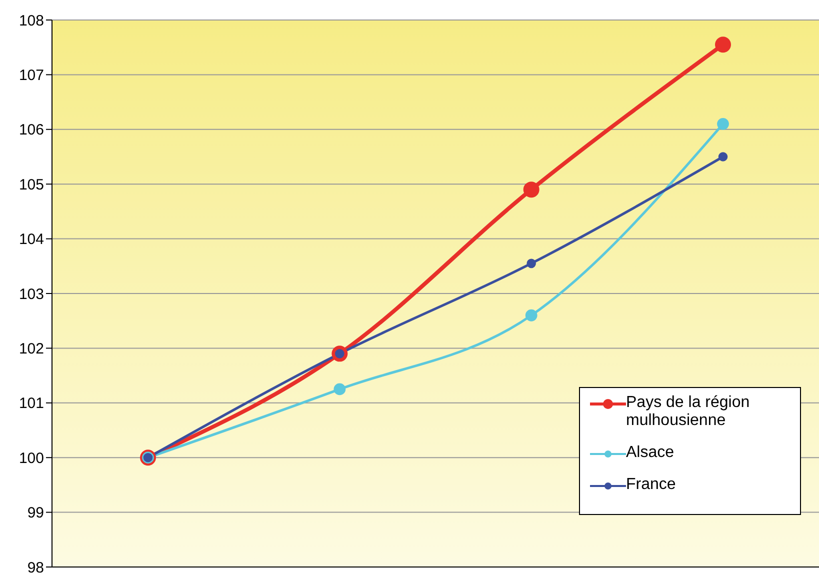 The height and width of the screenshot is (575, 819). Describe the element at coordinates (31, 21) in the screenshot. I see `y-tick-label: 108` at that location.